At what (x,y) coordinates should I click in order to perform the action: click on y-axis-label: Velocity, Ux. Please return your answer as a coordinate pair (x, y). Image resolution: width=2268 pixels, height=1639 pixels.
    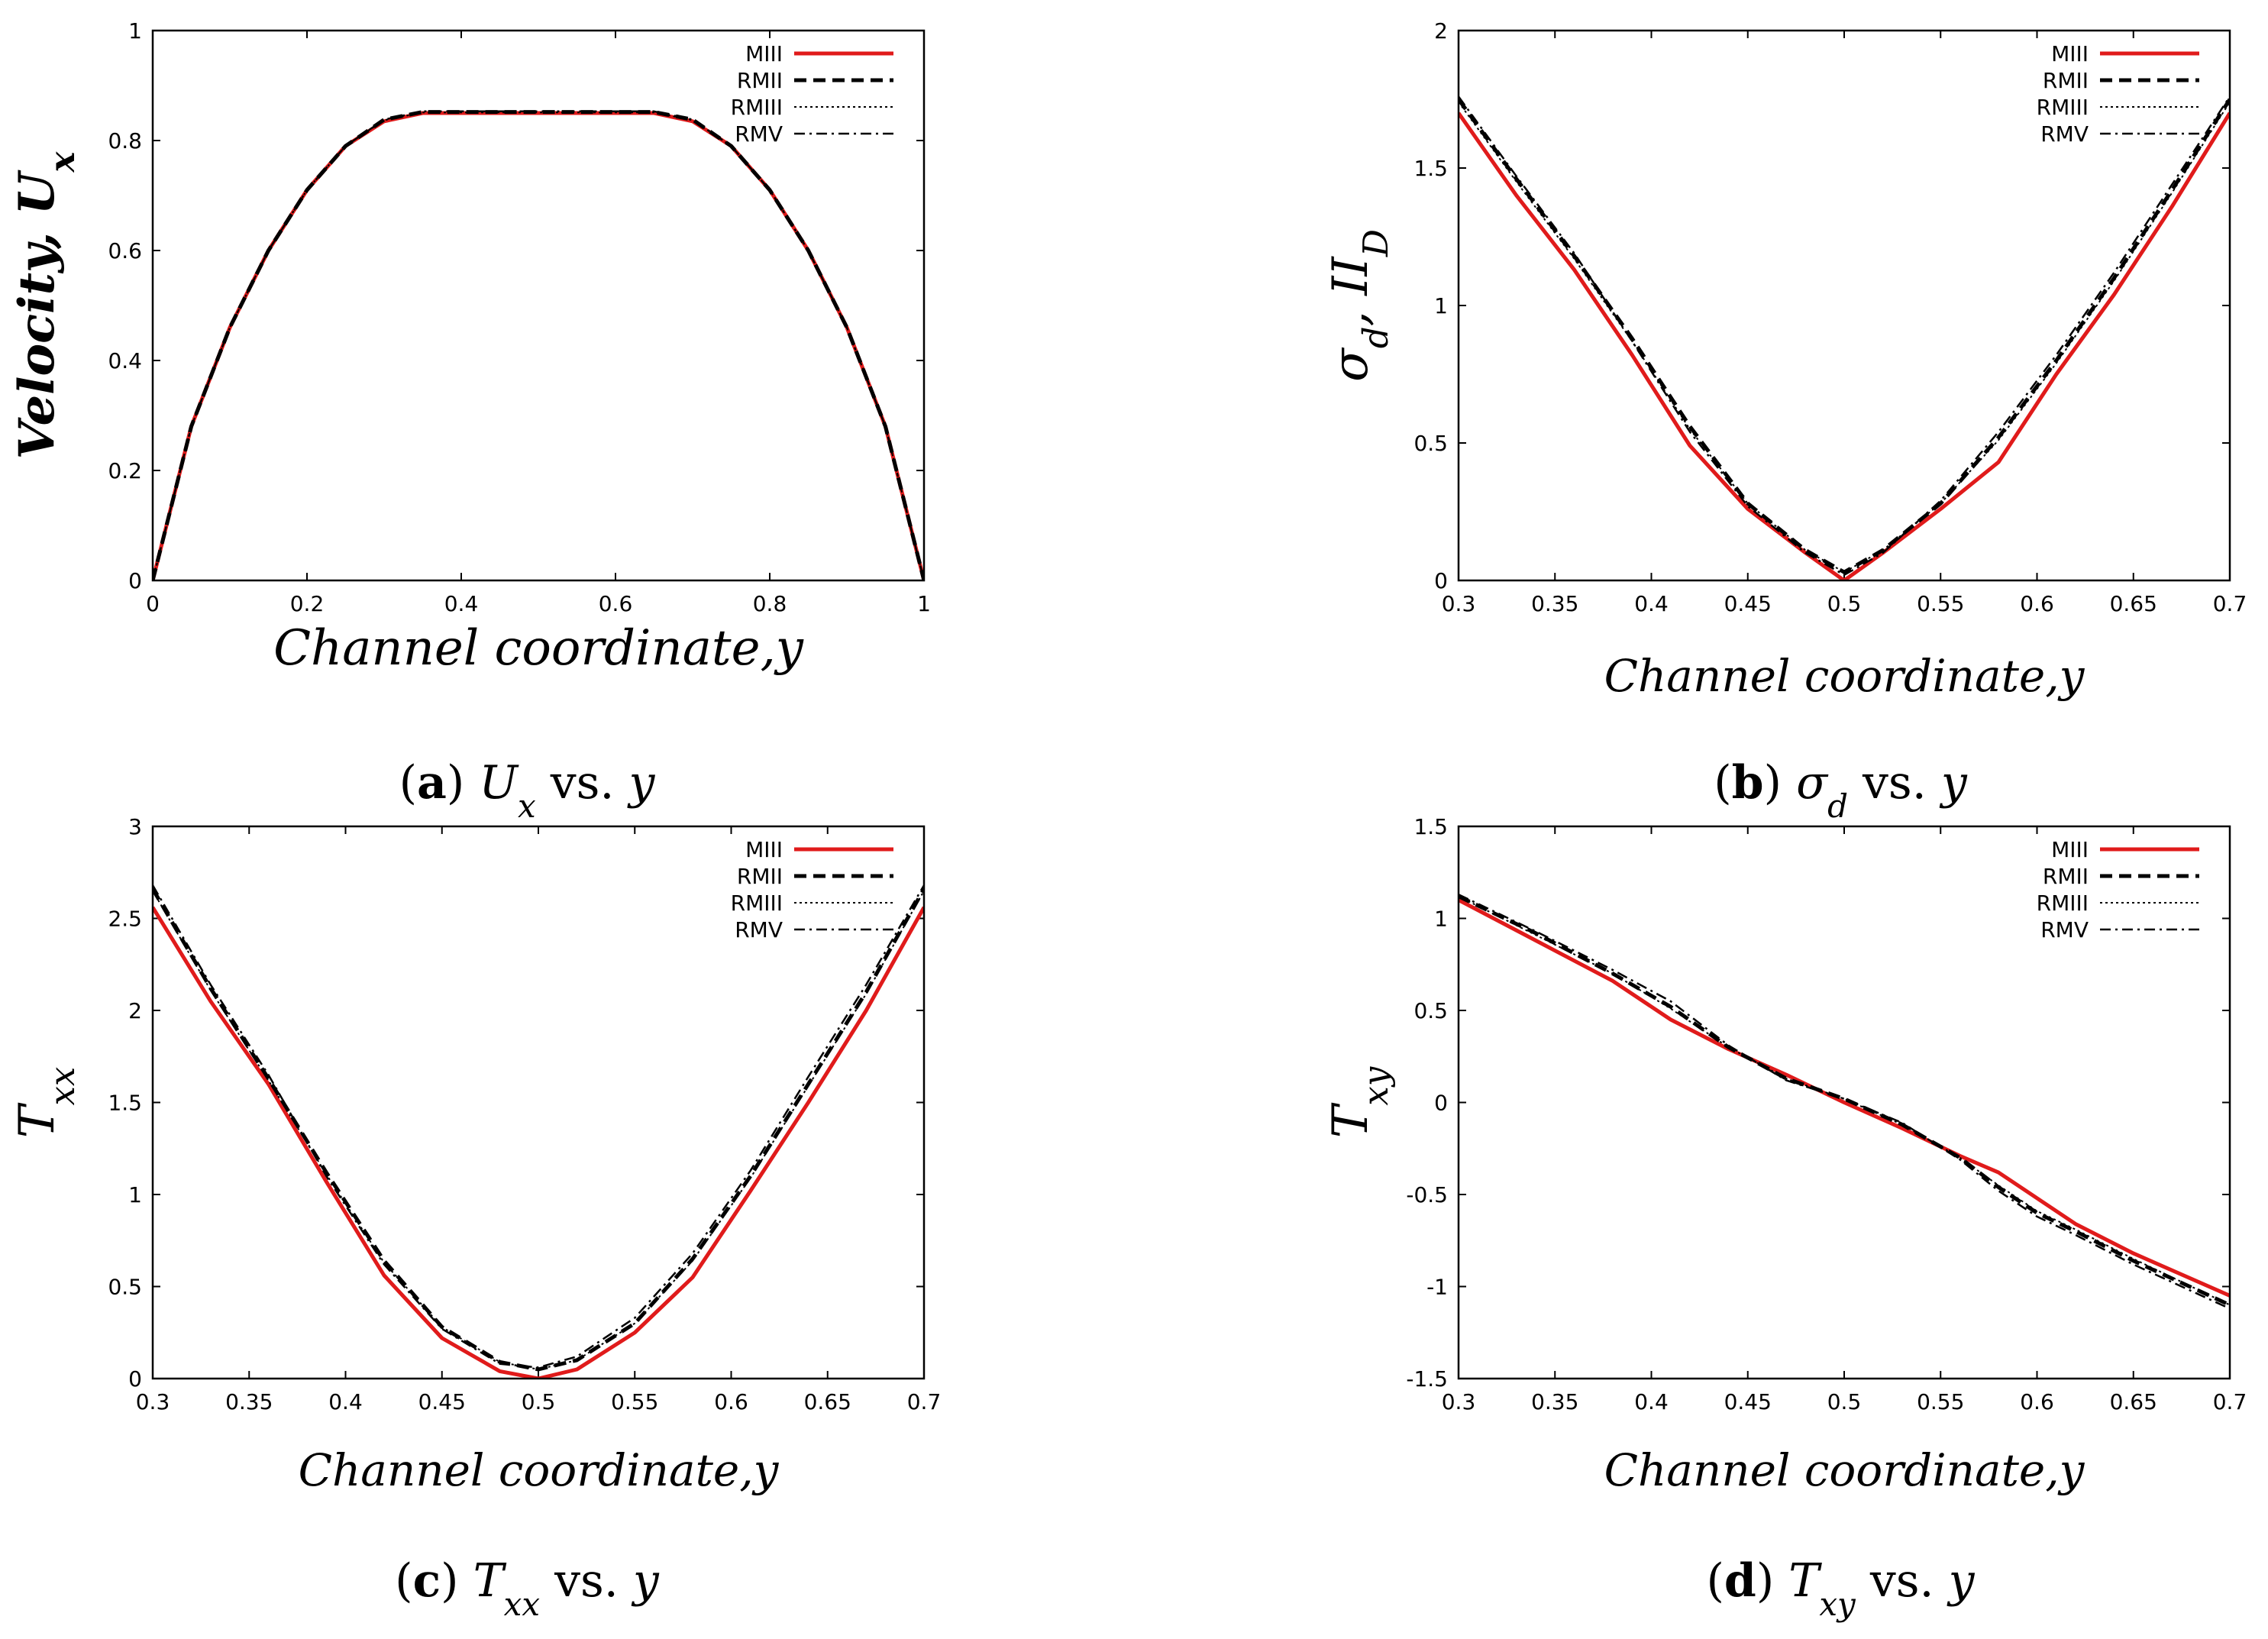
    Looking at the image, I should click on (45, 305).